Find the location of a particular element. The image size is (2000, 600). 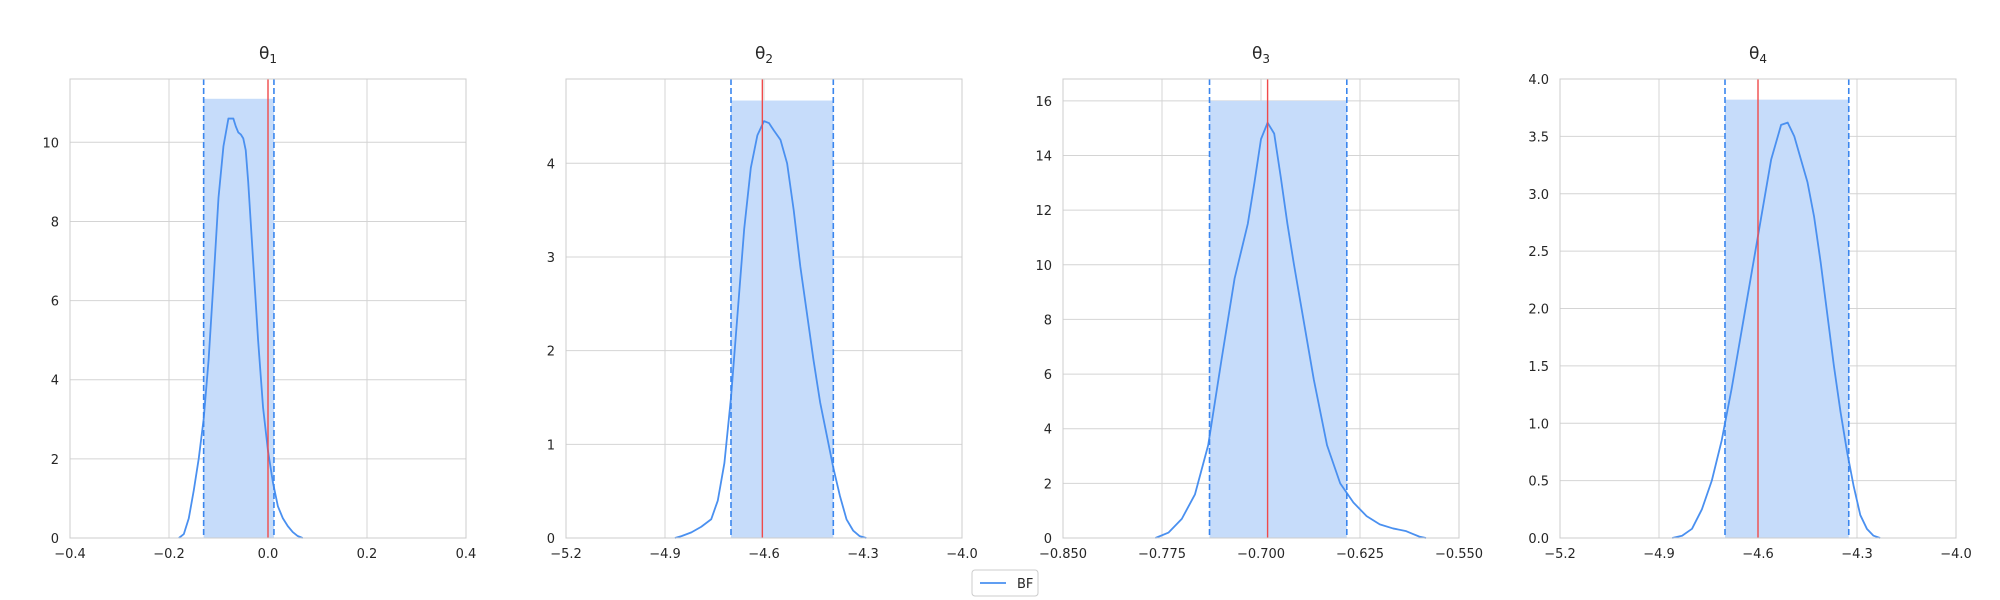

x-tick-label: −0.850 is located at coordinates (1063, 554).